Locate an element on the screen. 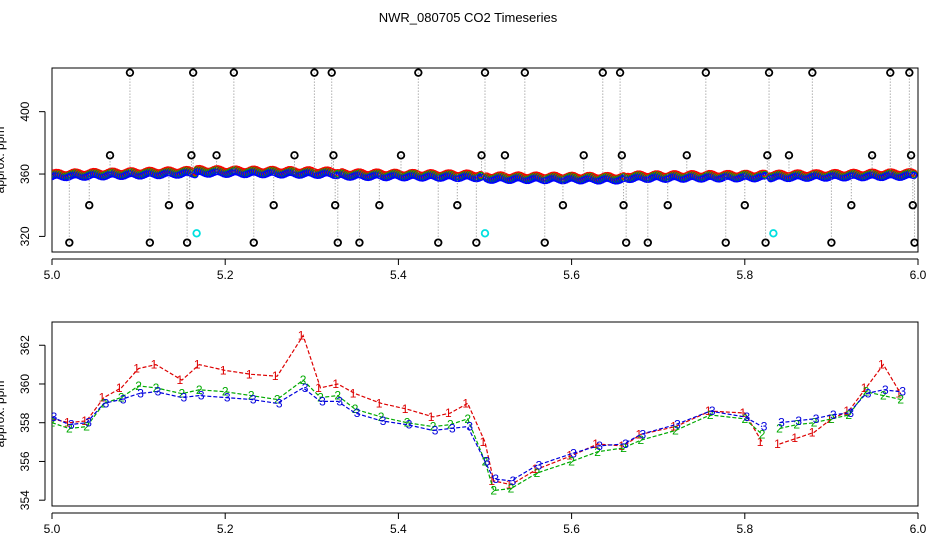  top-flagged-point is located at coordinates (773, 233).